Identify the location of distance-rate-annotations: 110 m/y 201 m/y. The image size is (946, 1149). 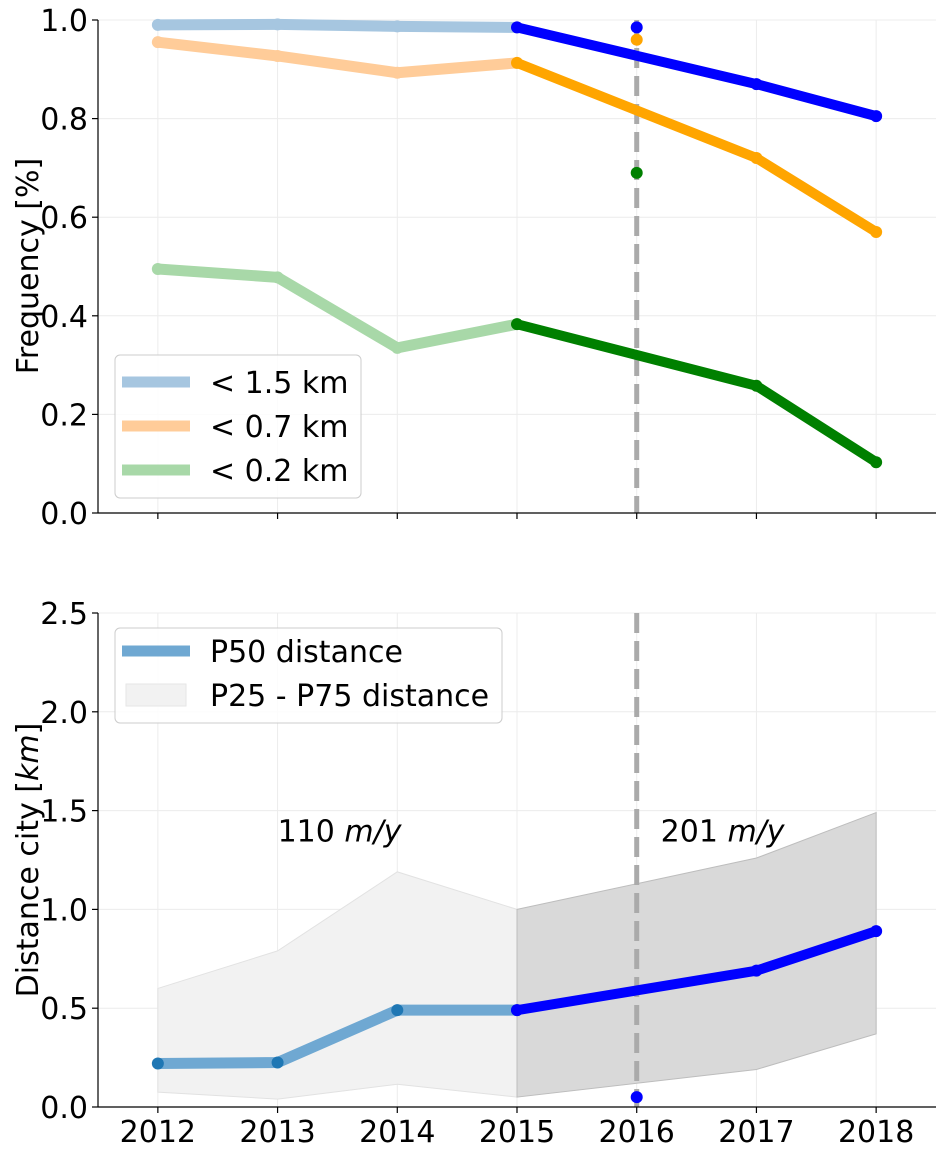
(532, 831).